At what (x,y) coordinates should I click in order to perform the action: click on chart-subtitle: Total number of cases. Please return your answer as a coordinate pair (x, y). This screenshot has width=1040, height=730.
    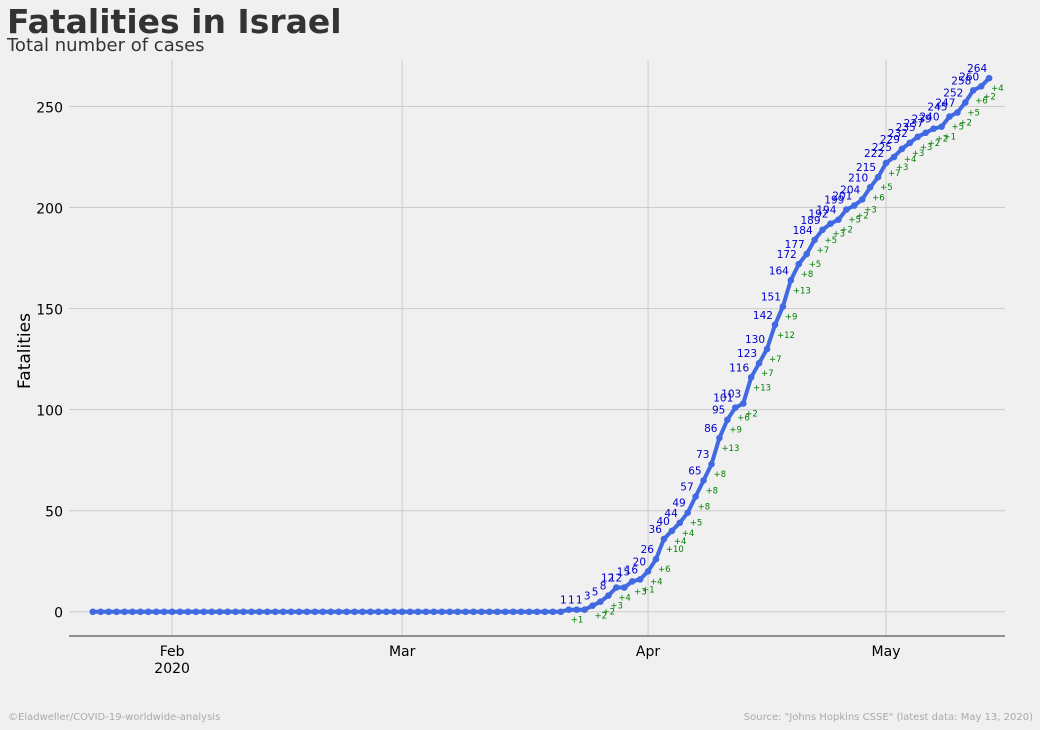
    Looking at the image, I should click on (106, 45).